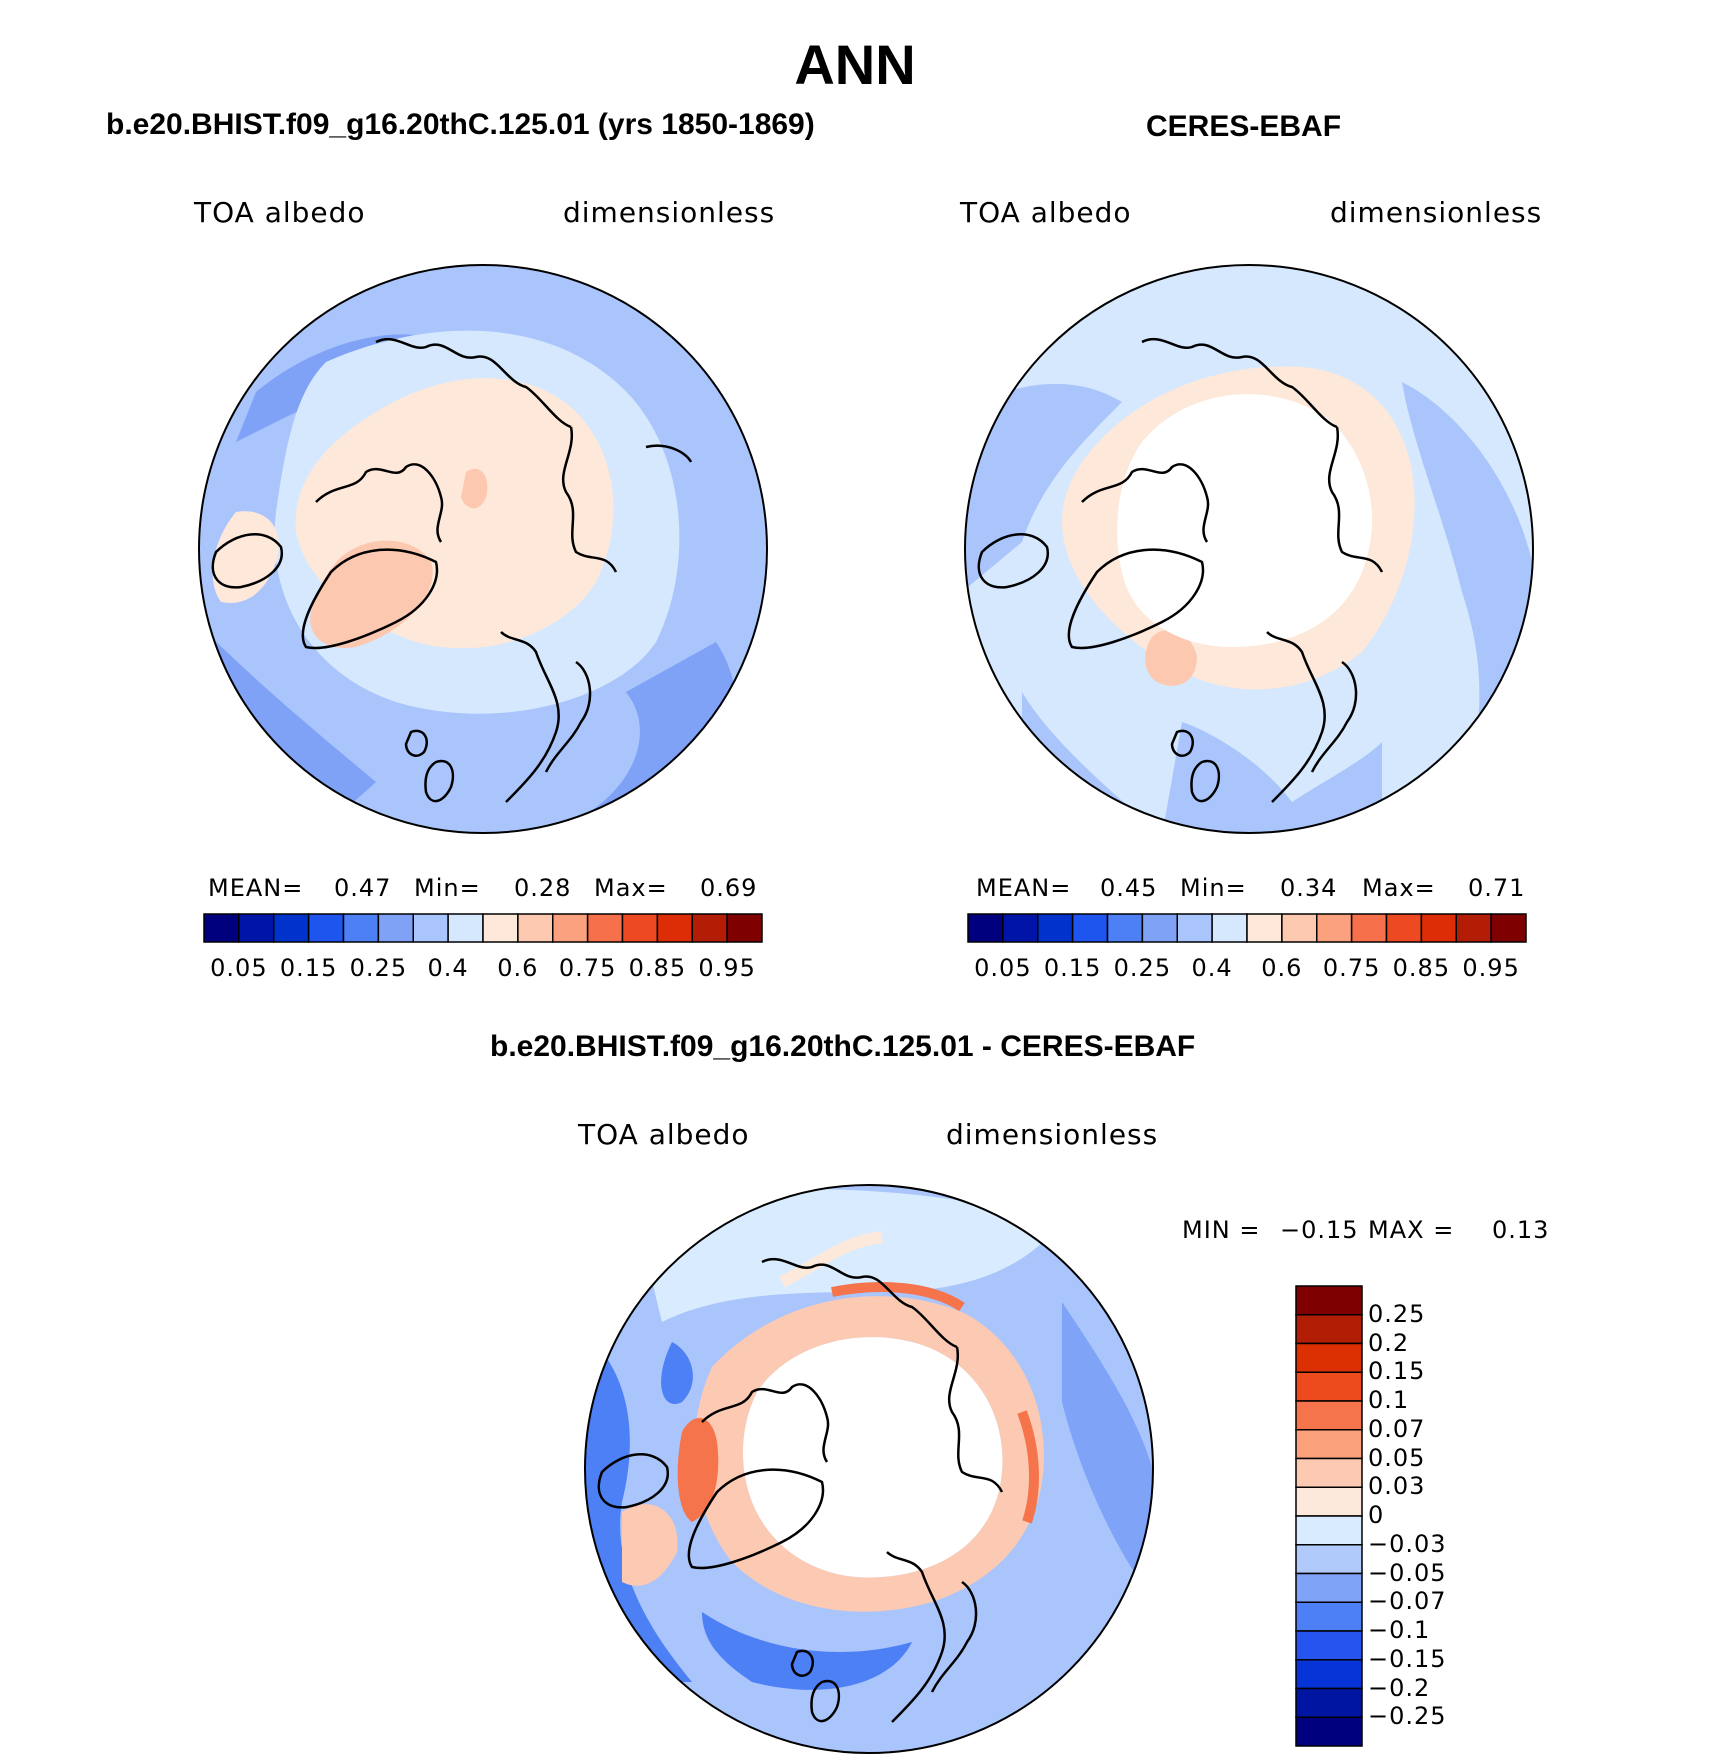 The image size is (1710, 1756). I want to click on model-coastlines, so click(452, 570).